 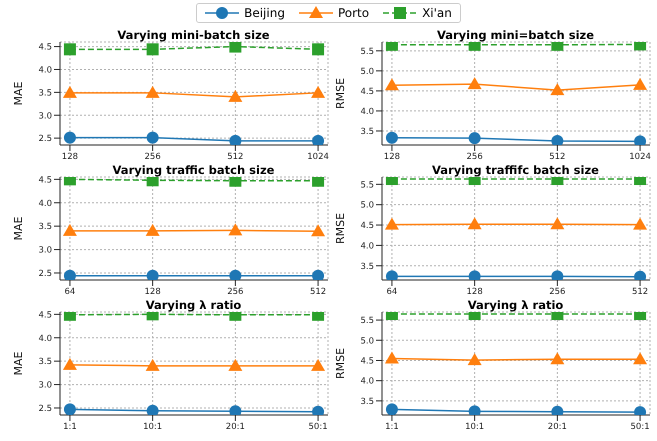 What do you see at coordinates (474, 427) in the screenshot?
I see `x-tick-label: 10:1` at bounding box center [474, 427].